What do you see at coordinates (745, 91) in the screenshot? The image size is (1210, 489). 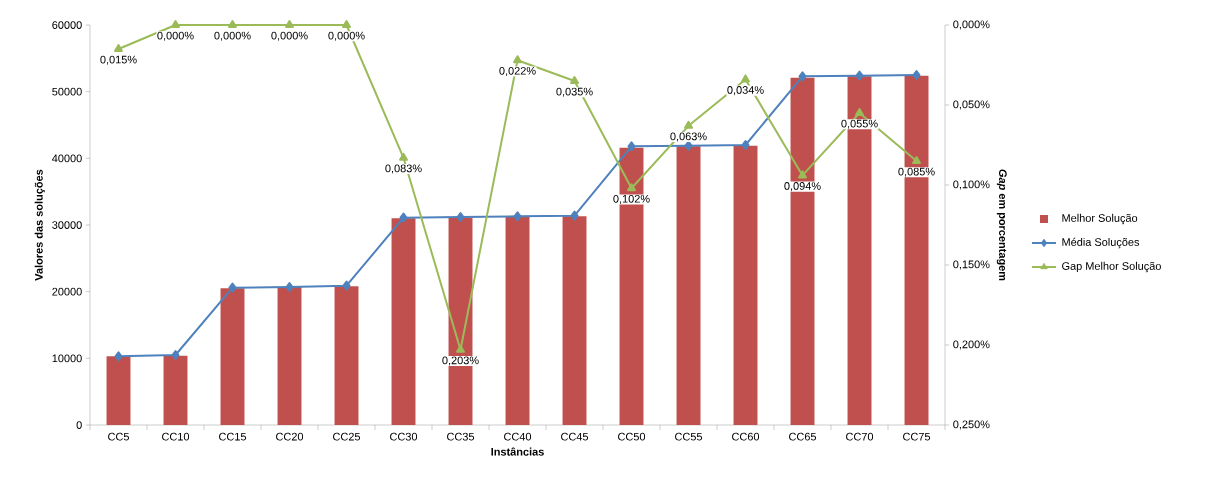 I see `data-label: 0,034%` at bounding box center [745, 91].